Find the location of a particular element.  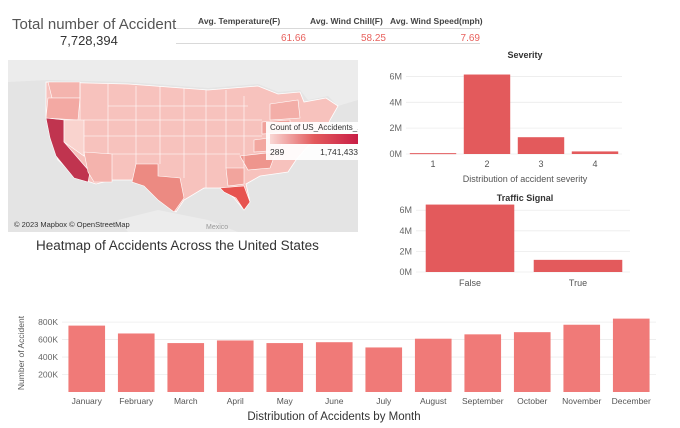

x-tick-label: December is located at coordinates (631, 401).